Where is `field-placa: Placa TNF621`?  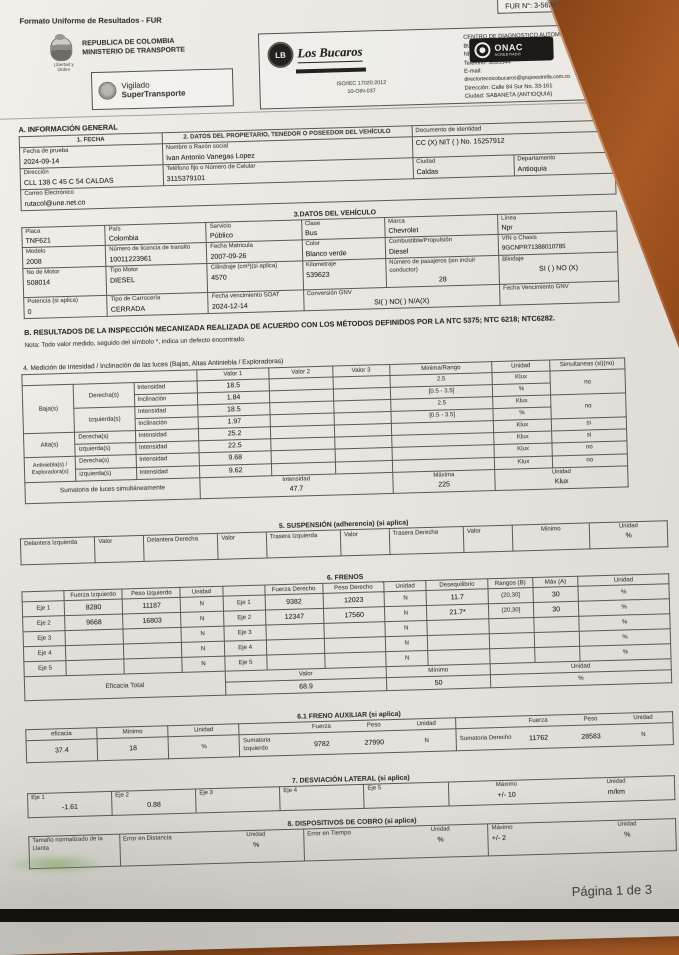
field-placa: Placa TNF621 is located at coordinates (63, 236).